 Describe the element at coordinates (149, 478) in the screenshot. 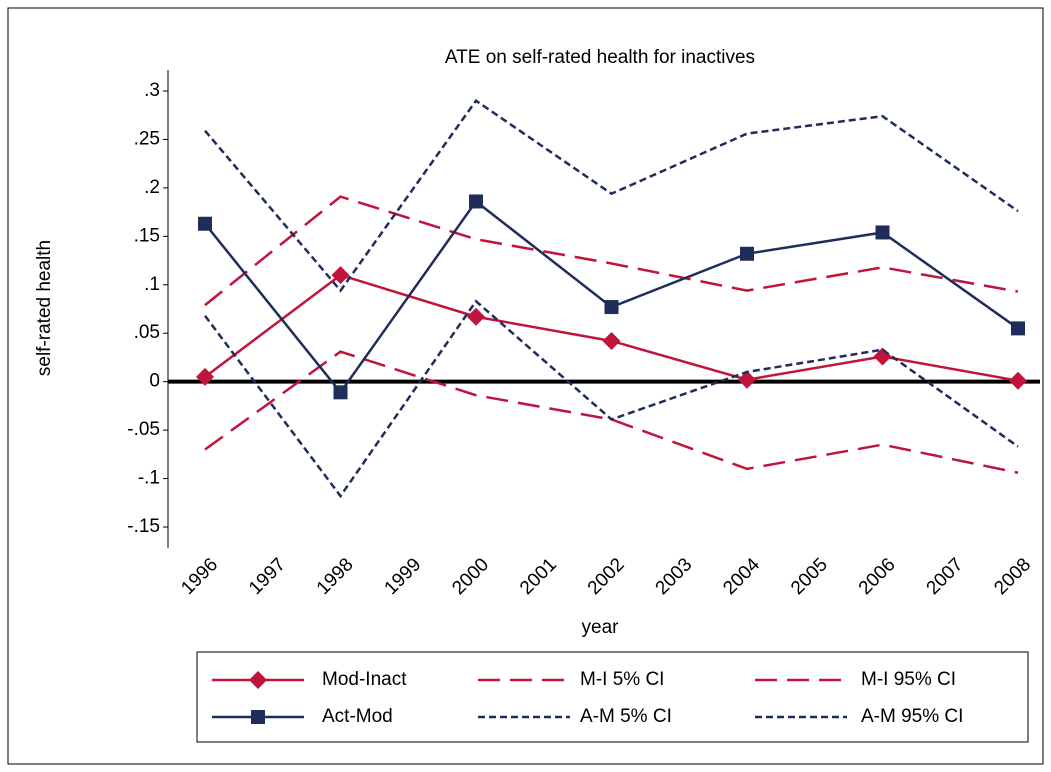

I see `y-tick-label: -.1` at that location.